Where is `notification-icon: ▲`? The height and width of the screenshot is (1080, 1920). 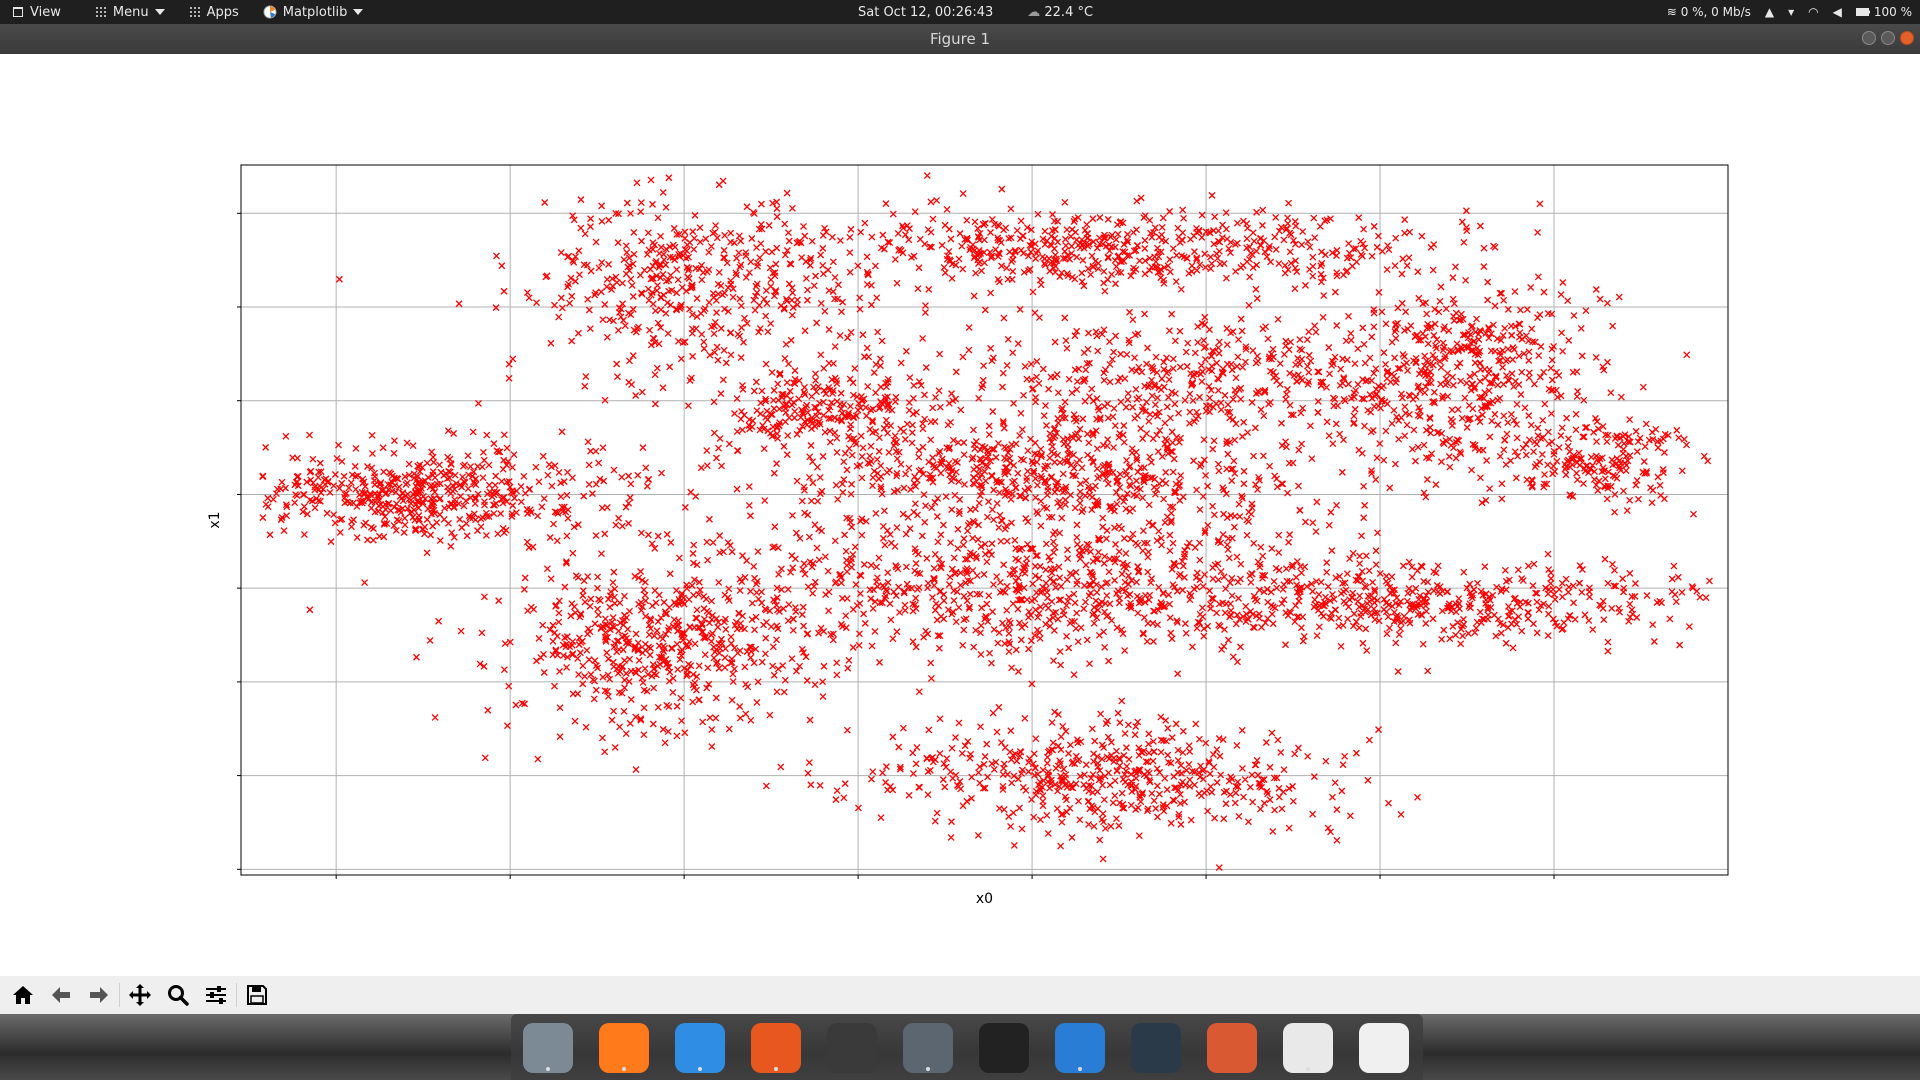 notification-icon: ▲ is located at coordinates (1769, 12).